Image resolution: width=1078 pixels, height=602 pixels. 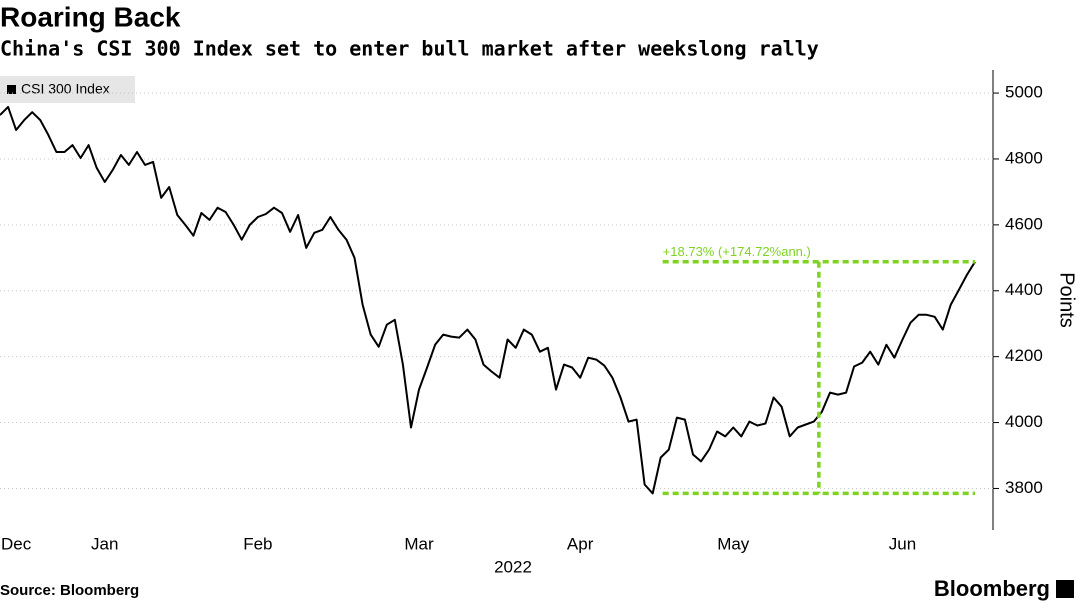 I want to click on source: Source: Bloomberg, so click(x=69, y=590).